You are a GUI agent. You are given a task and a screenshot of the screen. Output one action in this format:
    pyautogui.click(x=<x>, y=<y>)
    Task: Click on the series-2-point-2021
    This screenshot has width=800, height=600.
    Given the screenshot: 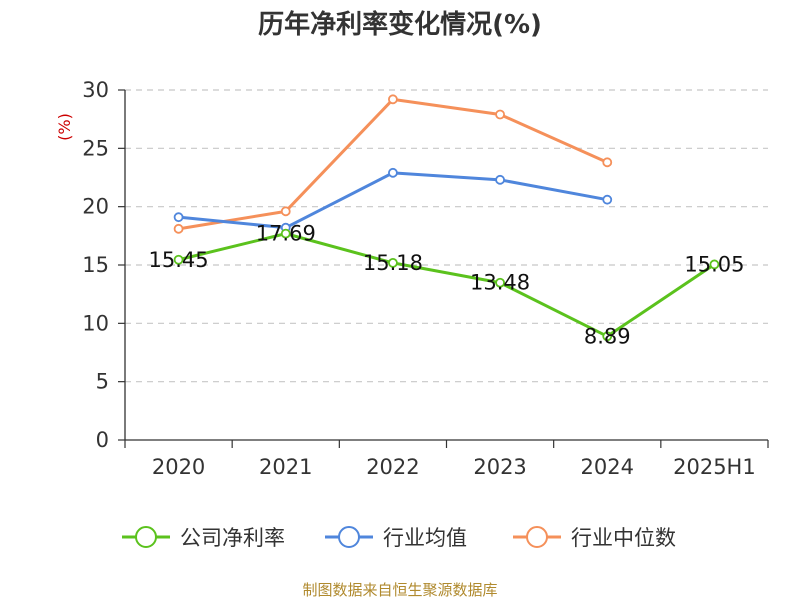 What is the action you would take?
    pyautogui.click(x=285, y=211)
    